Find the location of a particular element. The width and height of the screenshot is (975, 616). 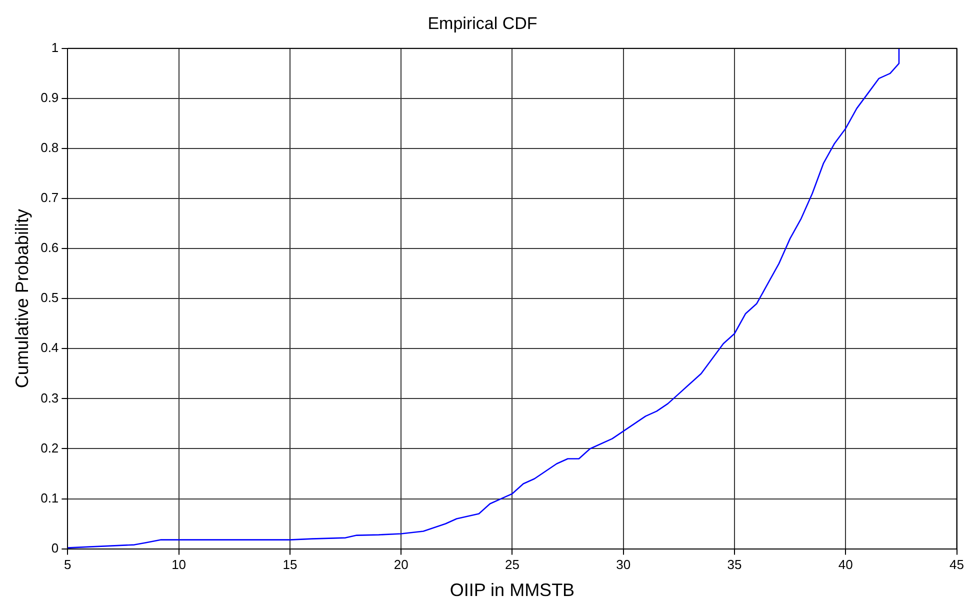

x-tick-label: 5 is located at coordinates (68, 564).